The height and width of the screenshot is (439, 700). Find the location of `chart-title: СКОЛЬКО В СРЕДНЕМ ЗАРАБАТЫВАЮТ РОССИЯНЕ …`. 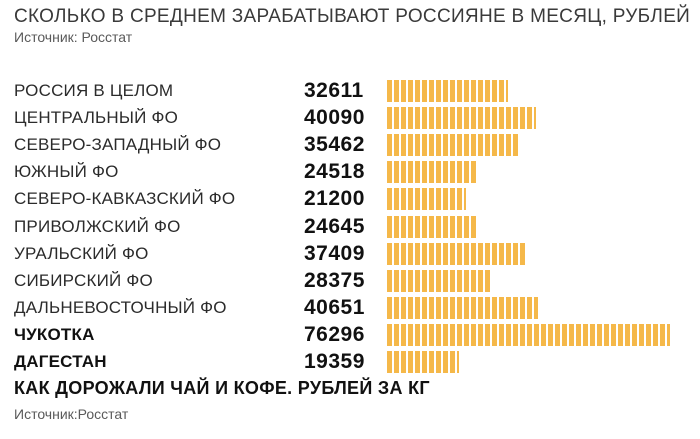

chart-title: СКОЛЬКО В СРЕДНЕМ ЗАРАБАТЫВАЮТ РОССИЯНЕ … is located at coordinates (352, 16).